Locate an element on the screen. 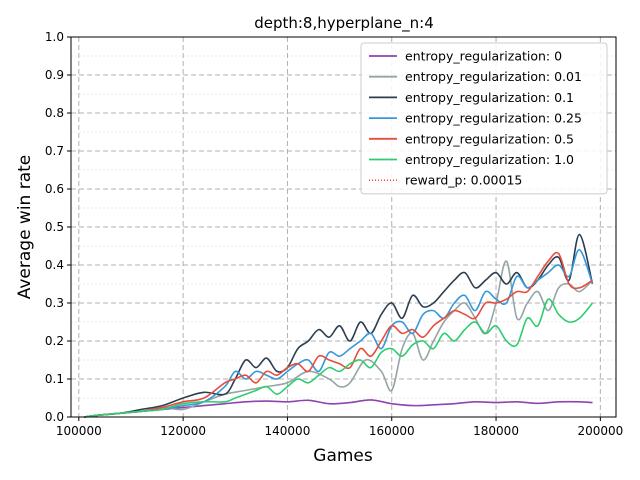 This screenshot has height=480, width=640. legend-entry-5: entropy_regularization: 1.0 is located at coordinates (489, 159).